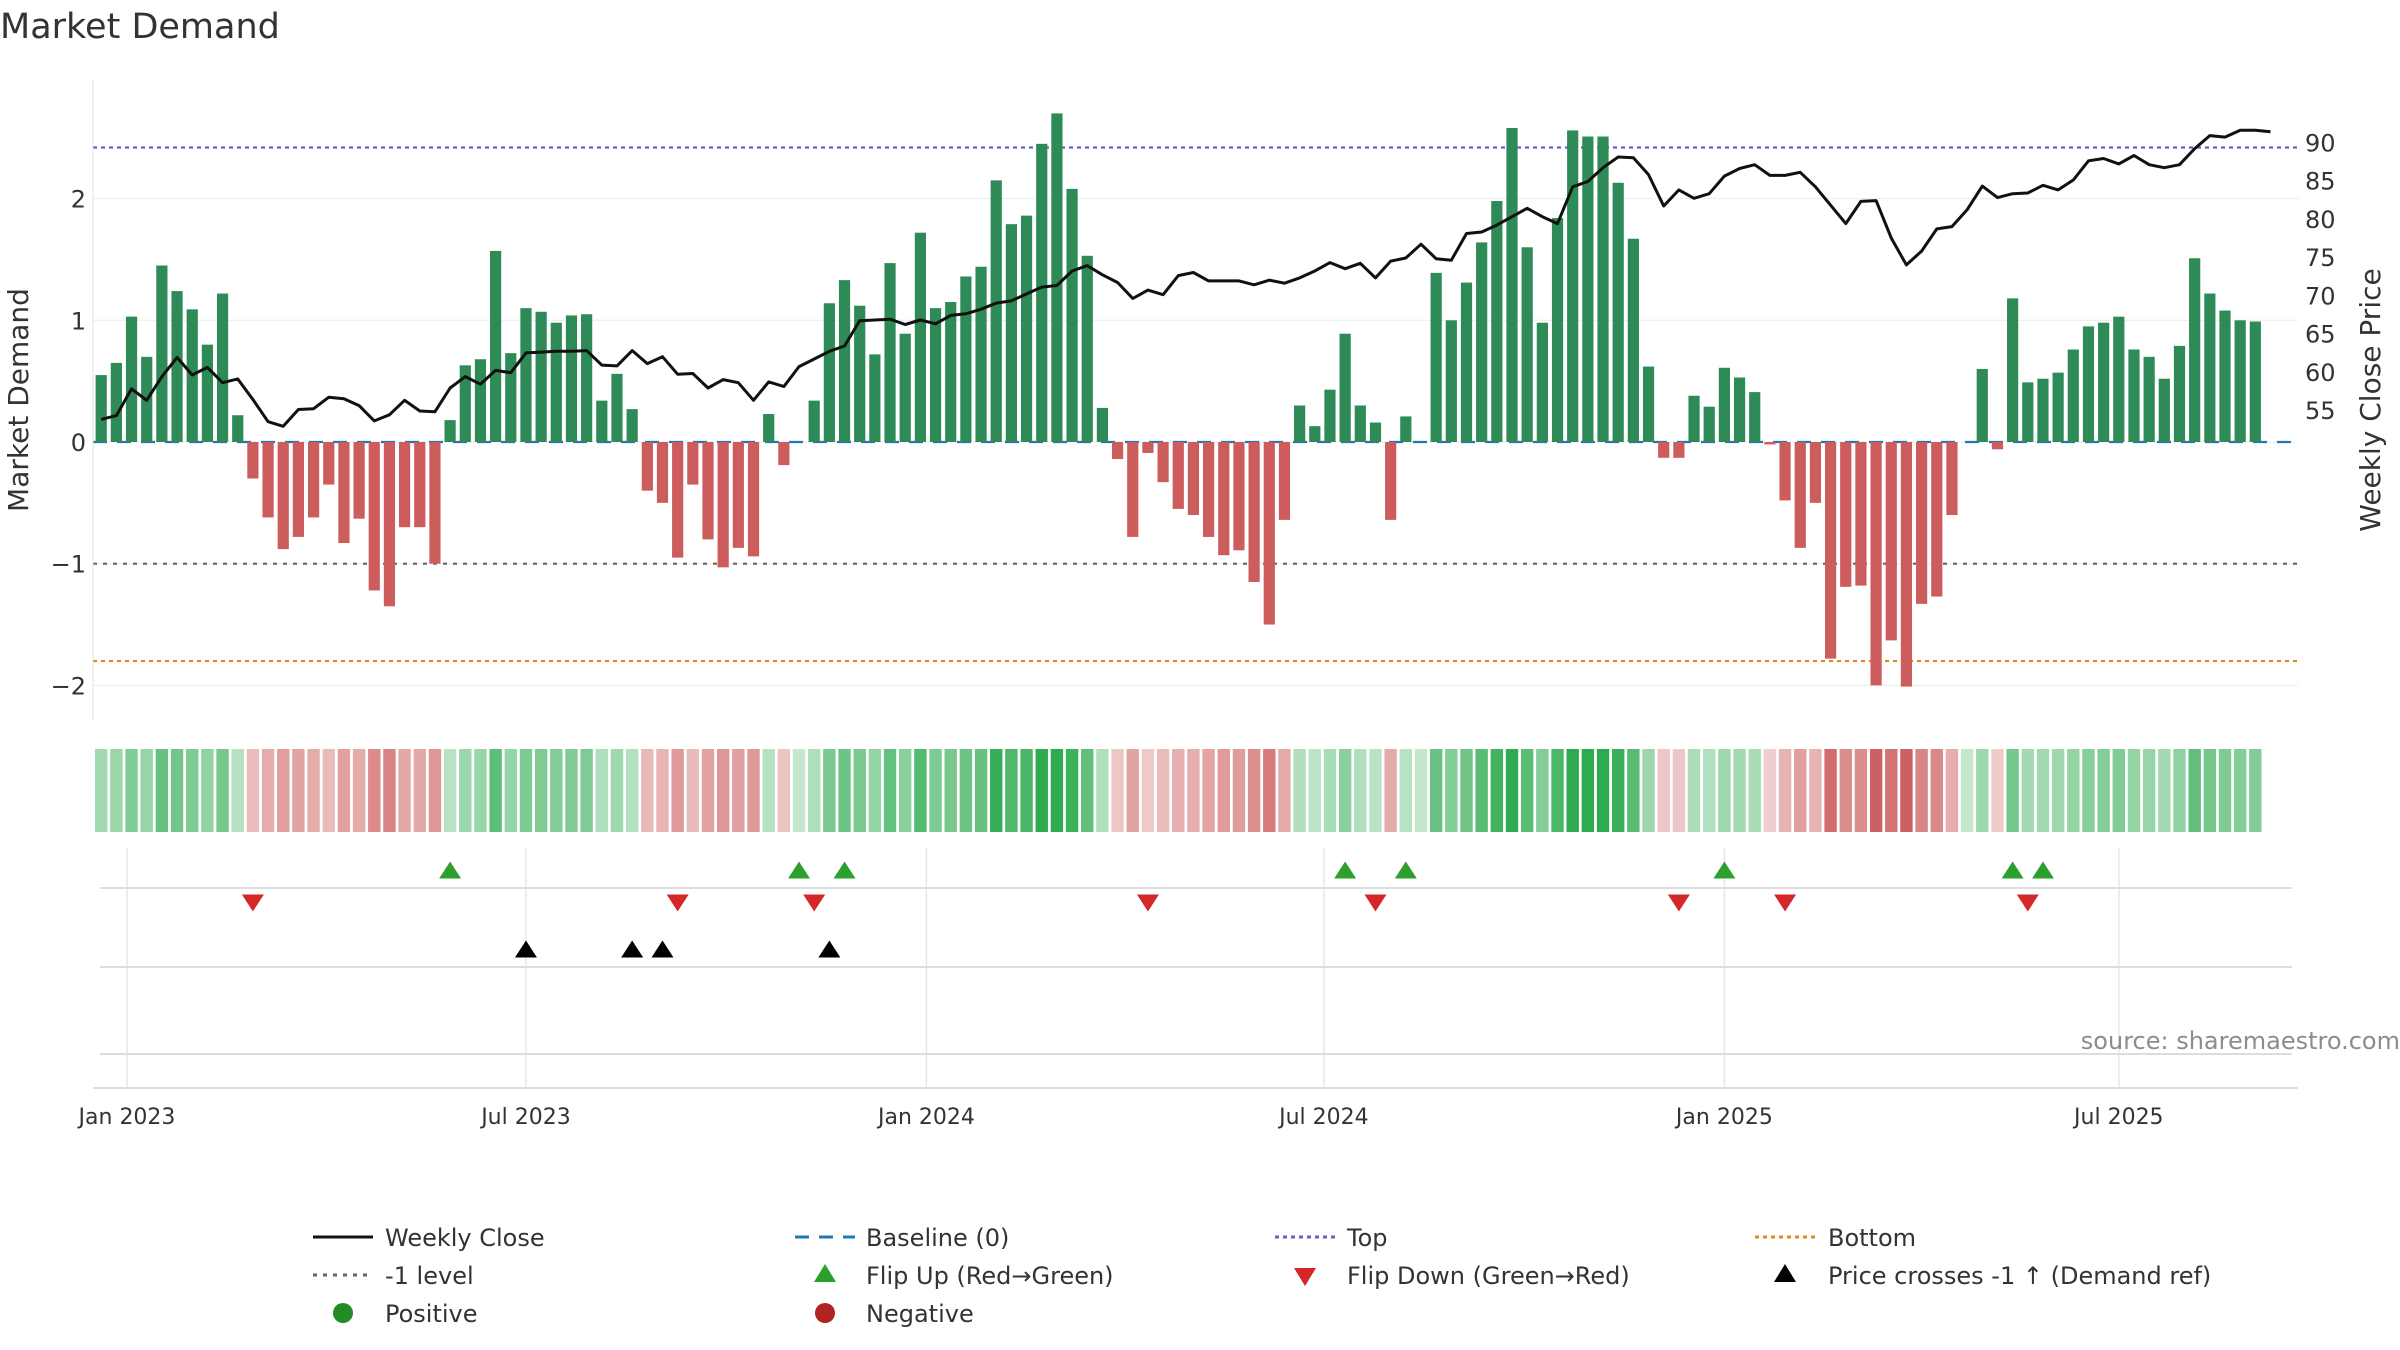  I want to click on circle-icon, so click(343, 1313).